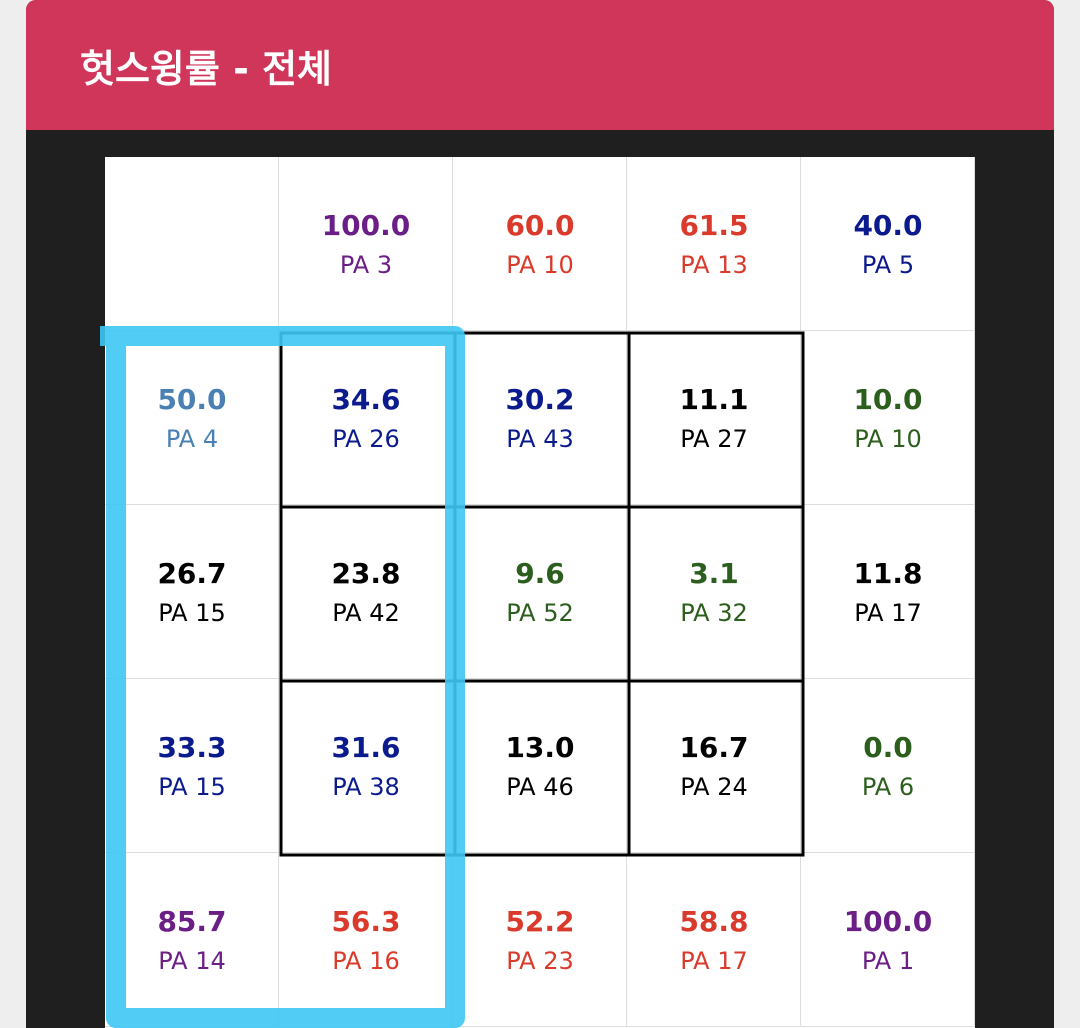 The width and height of the screenshot is (1080, 1028). I want to click on zone-value: 9.6, so click(540, 573).